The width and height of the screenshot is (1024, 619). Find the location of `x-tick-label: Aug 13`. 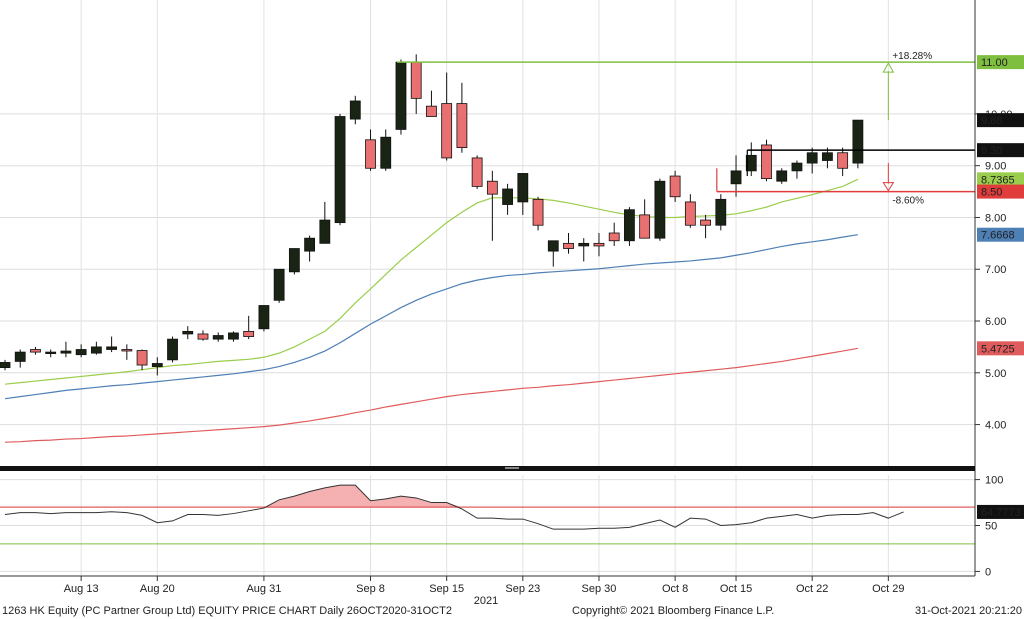

x-tick-label: Aug 13 is located at coordinates (81, 589).